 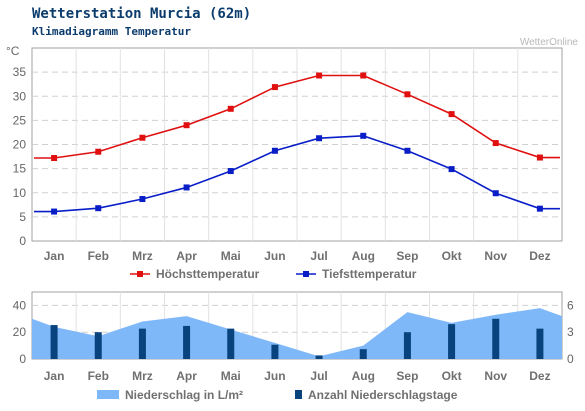 What do you see at coordinates (20, 96) in the screenshot?
I see `temp-y-tick-label: 30` at bounding box center [20, 96].